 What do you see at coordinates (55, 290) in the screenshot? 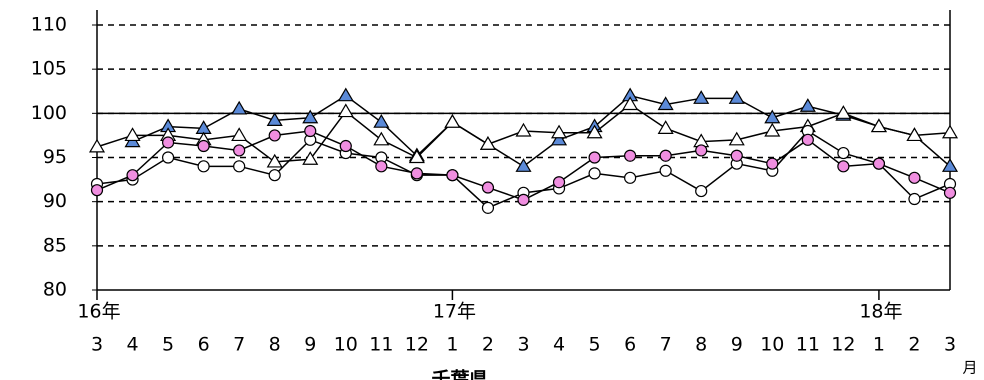
I see `y-tick-label: 80` at bounding box center [55, 290].